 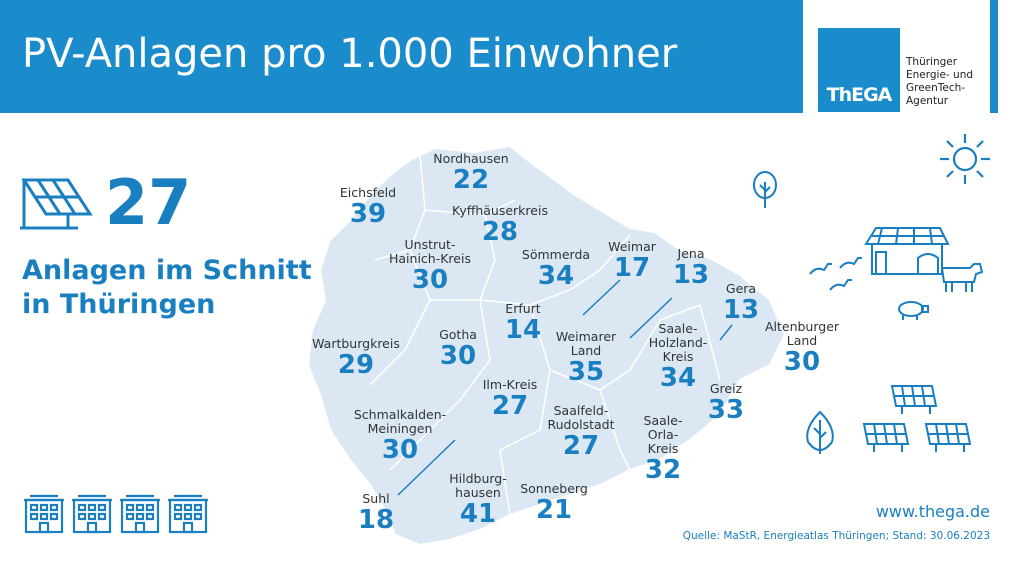 I want to click on district-saale-holzland: Saale- Holzland- Kreis 34, so click(x=678, y=357).